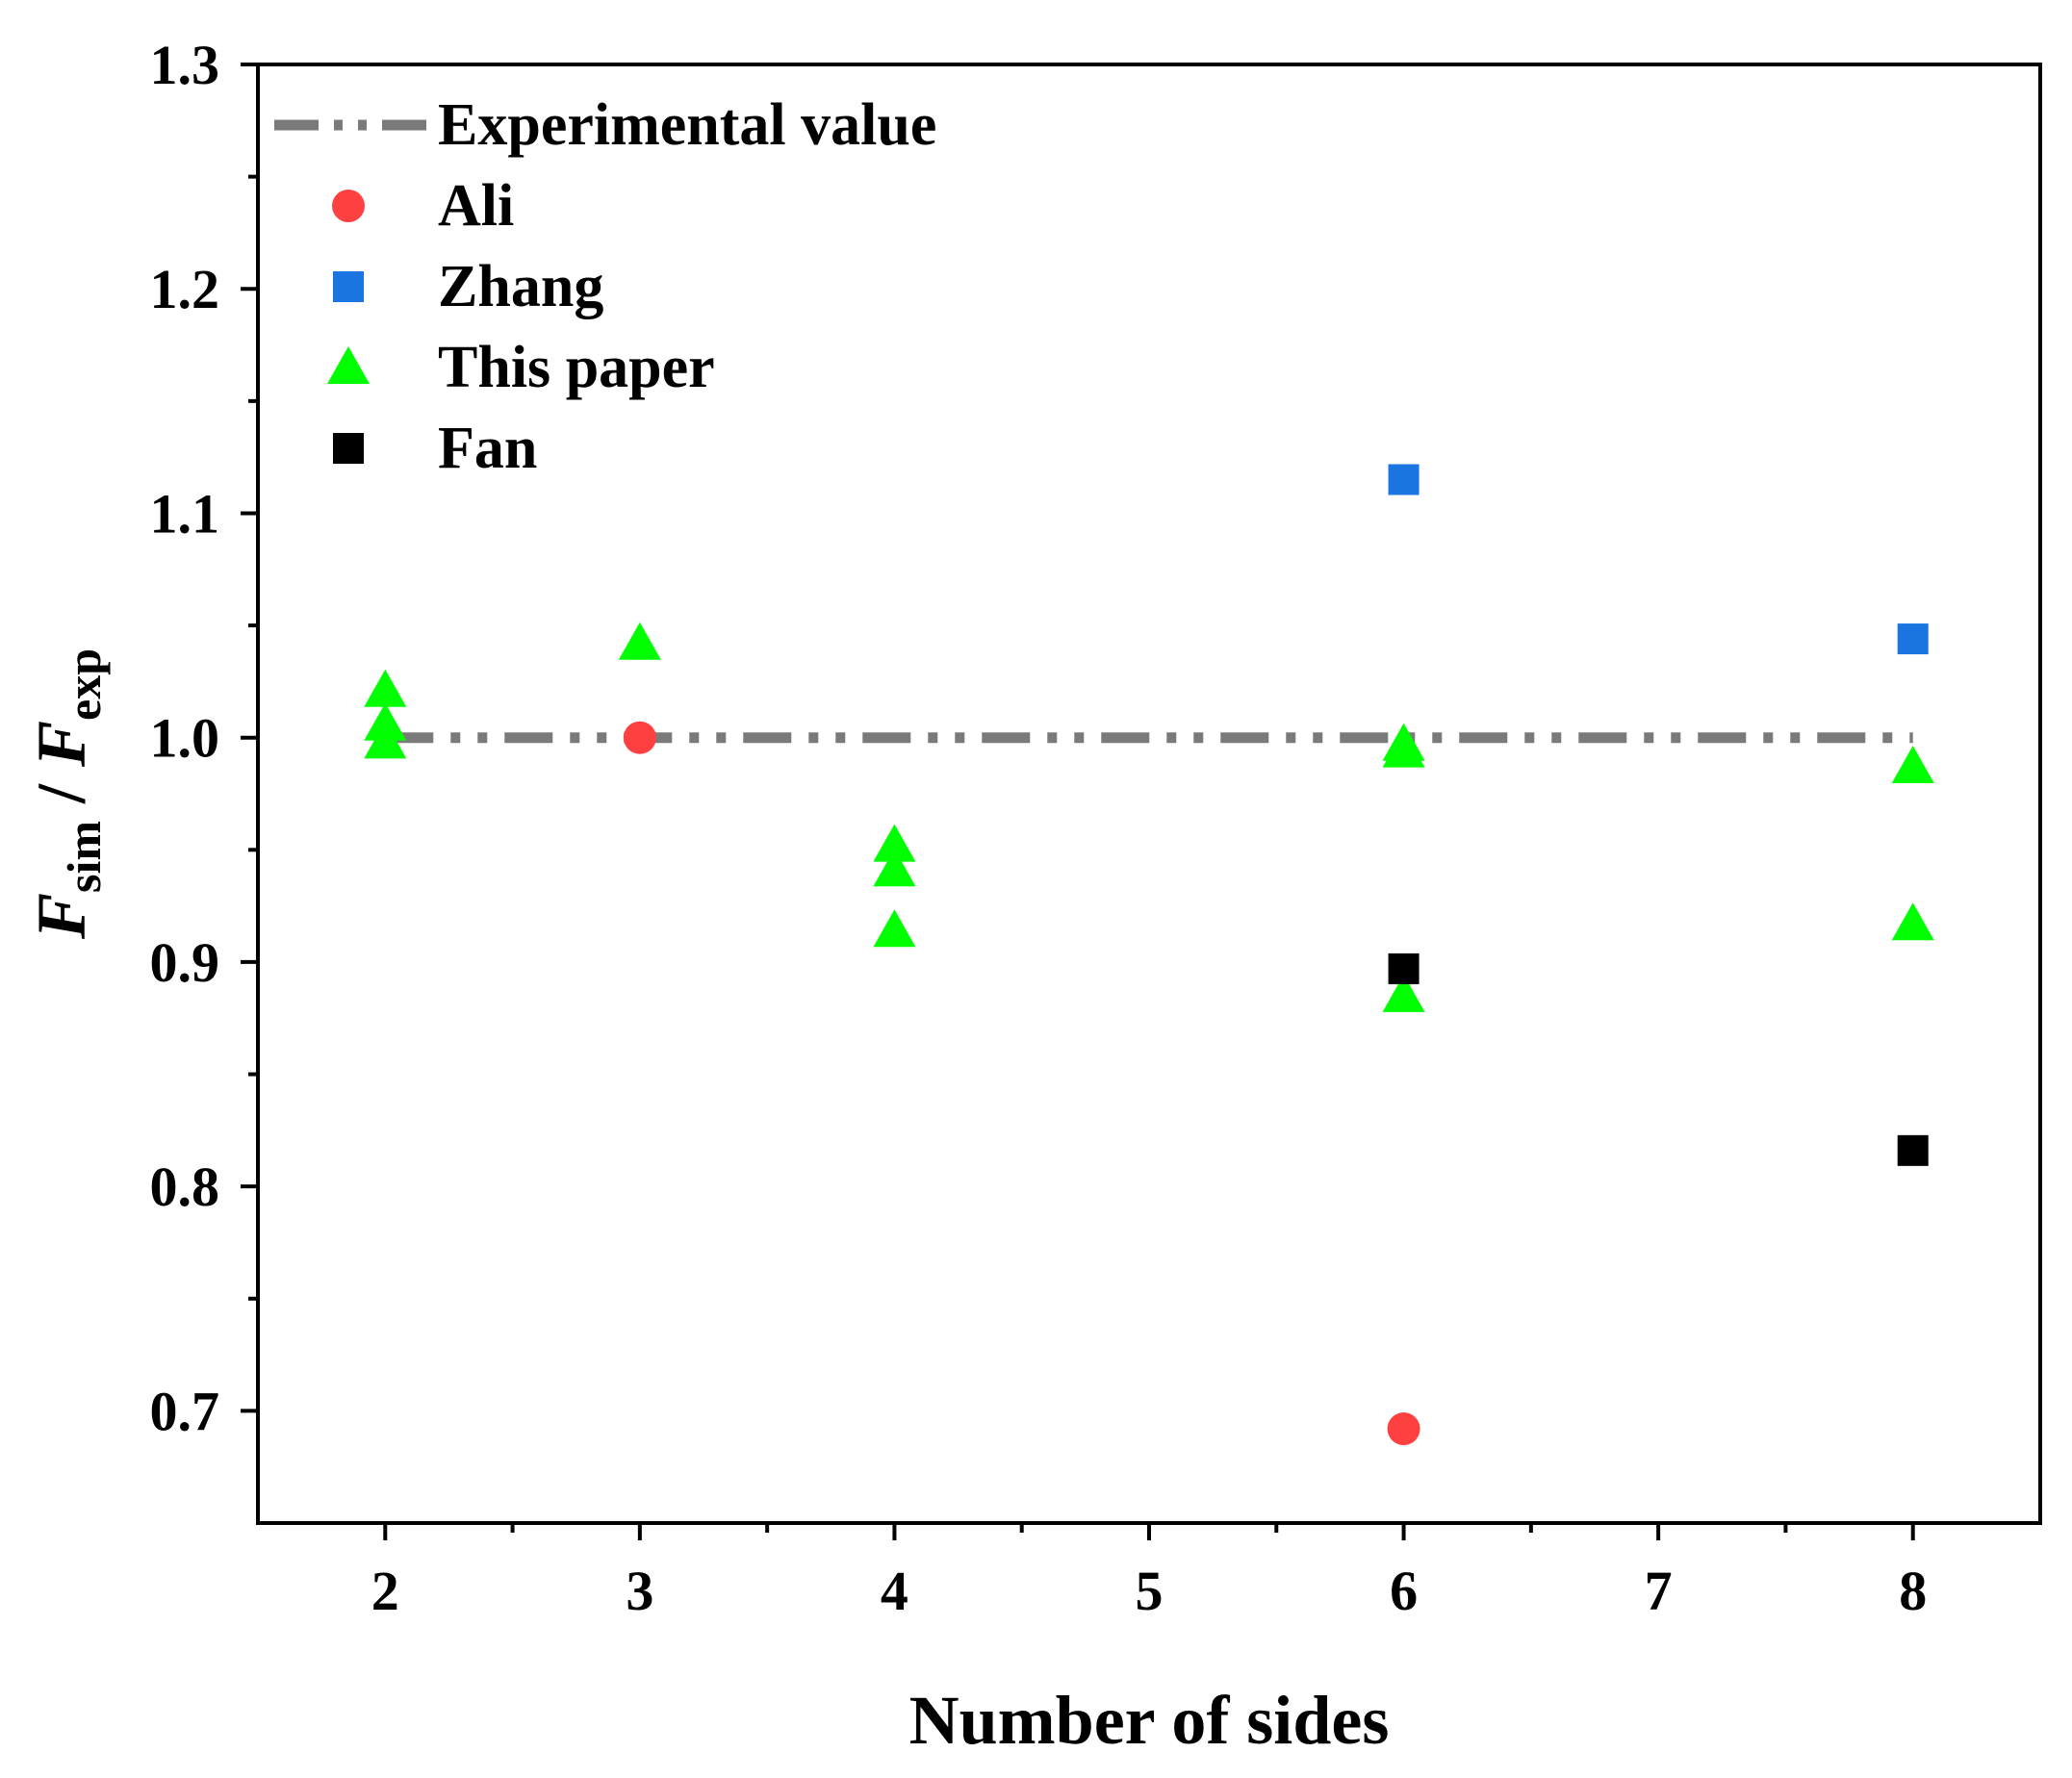  Describe the element at coordinates (1149, 1720) in the screenshot. I see `x-axis-title: Number of sides` at that location.